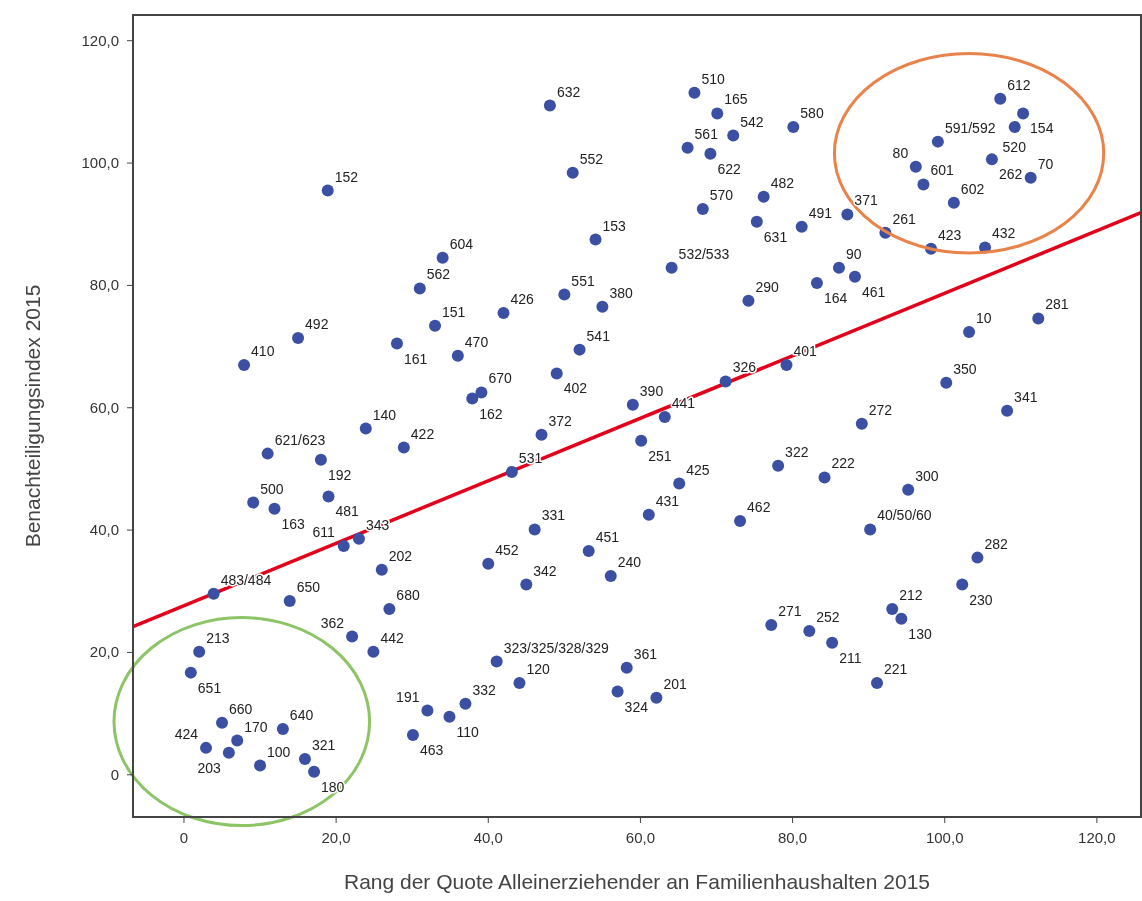 This screenshot has width=1142, height=901. What do you see at coordinates (713, 78) in the screenshot?
I see `annotation: 510` at bounding box center [713, 78].